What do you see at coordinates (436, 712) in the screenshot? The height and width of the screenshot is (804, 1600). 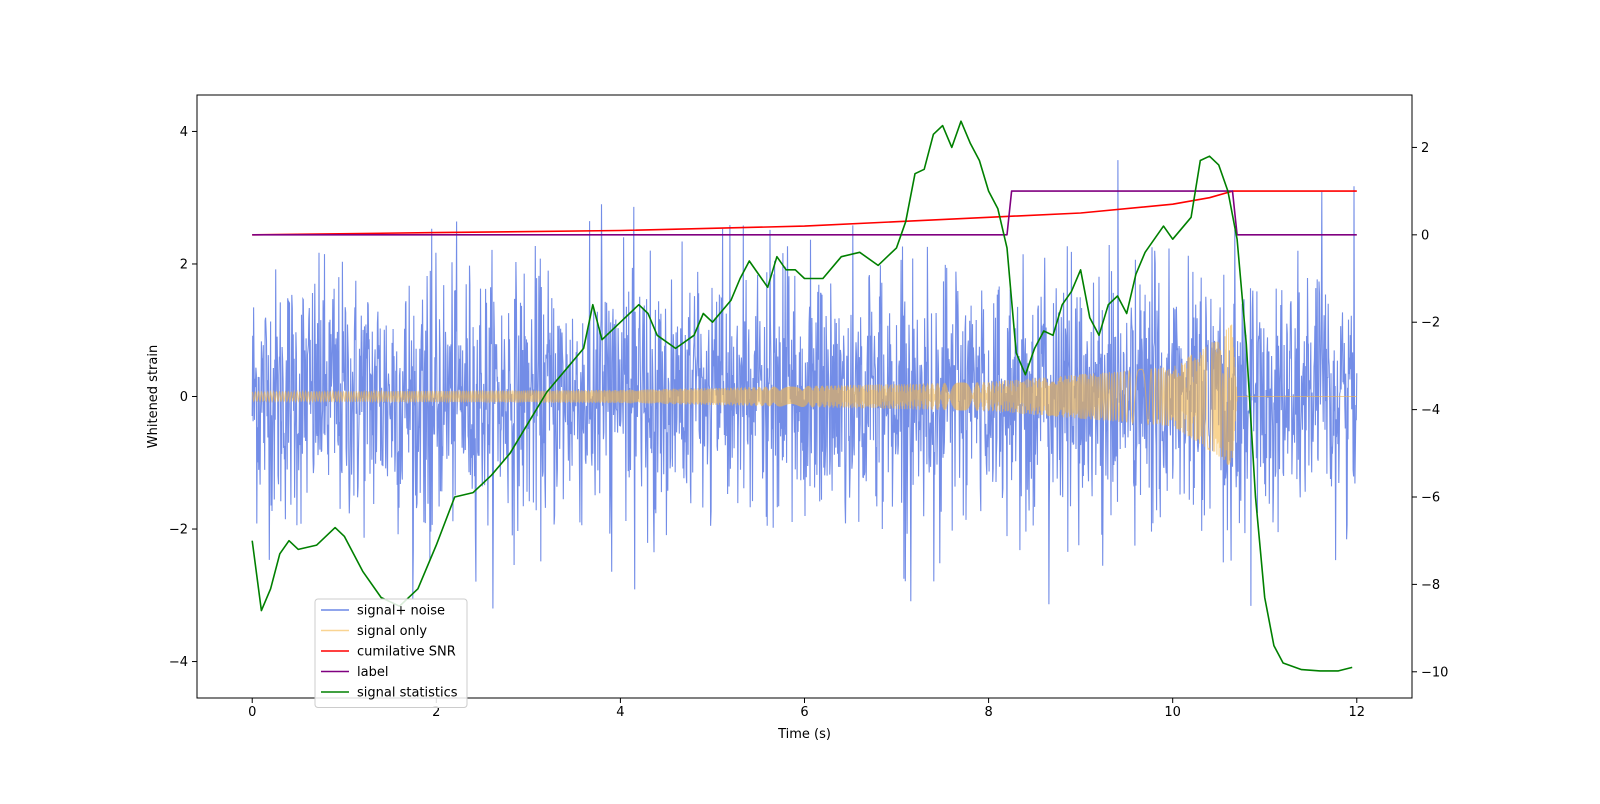 I see `x-tick-label: 2` at bounding box center [436, 712].